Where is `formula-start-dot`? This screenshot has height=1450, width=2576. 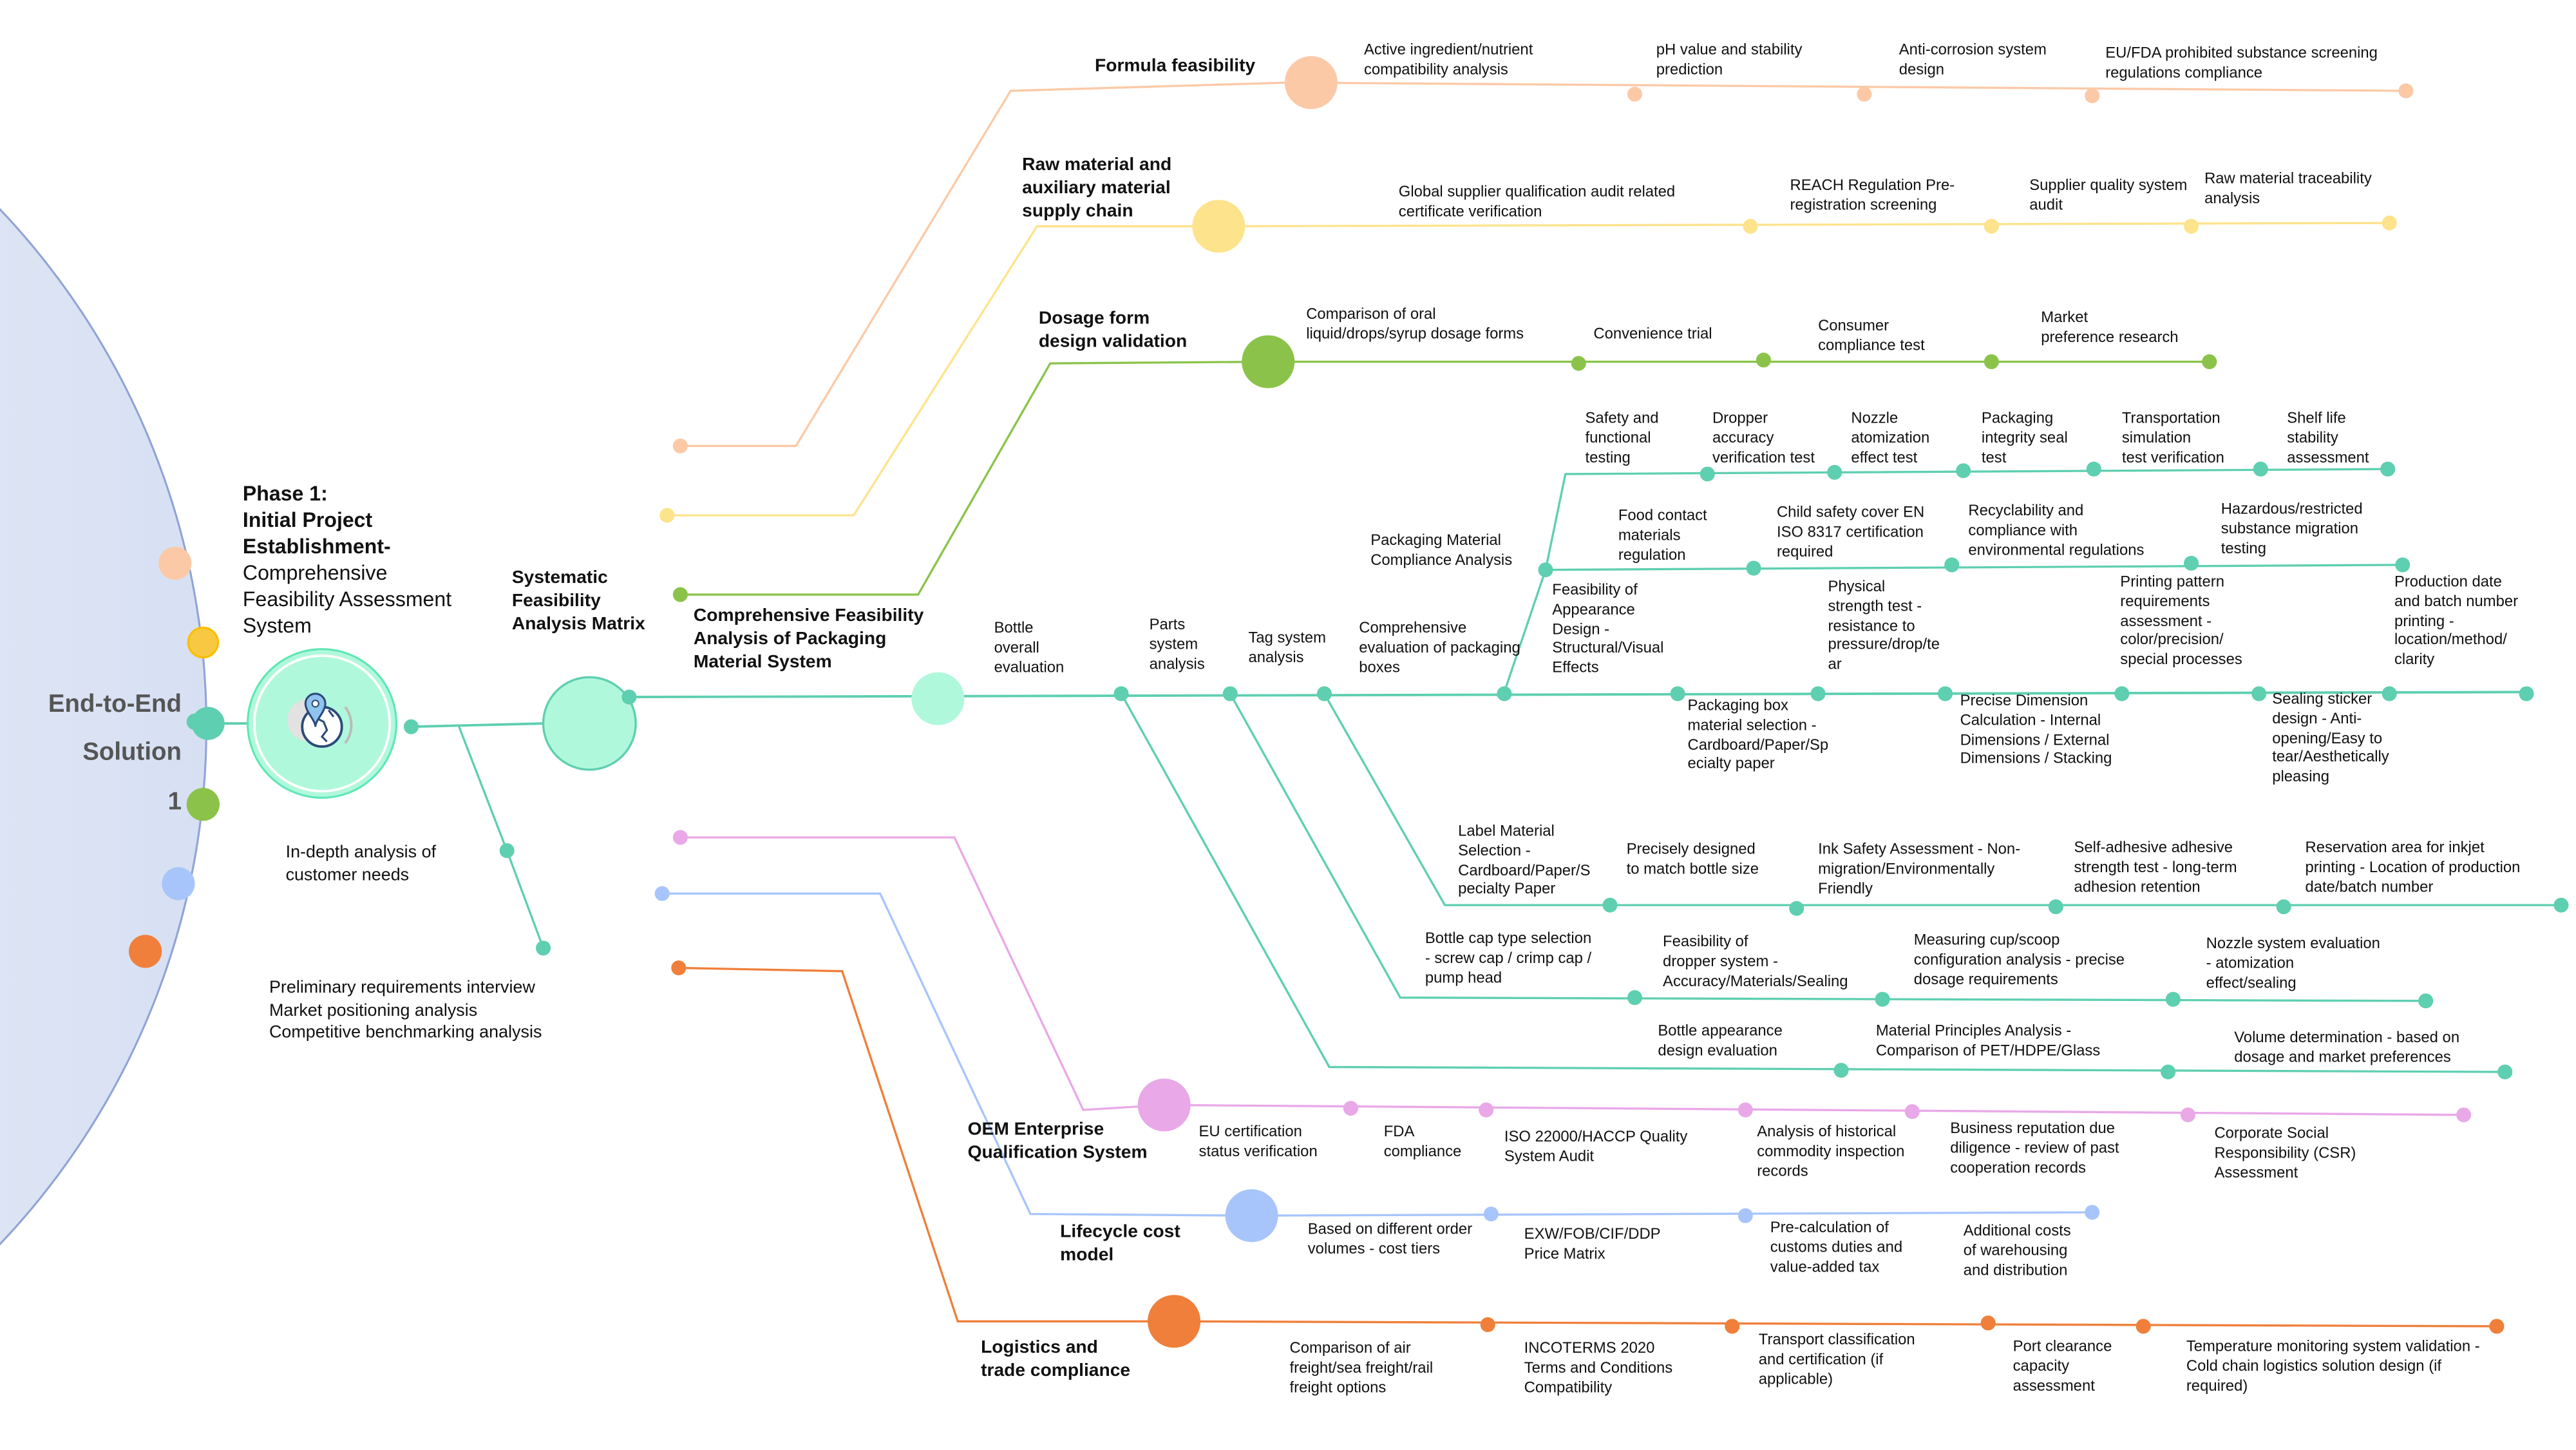
formula-start-dot is located at coordinates (680, 446).